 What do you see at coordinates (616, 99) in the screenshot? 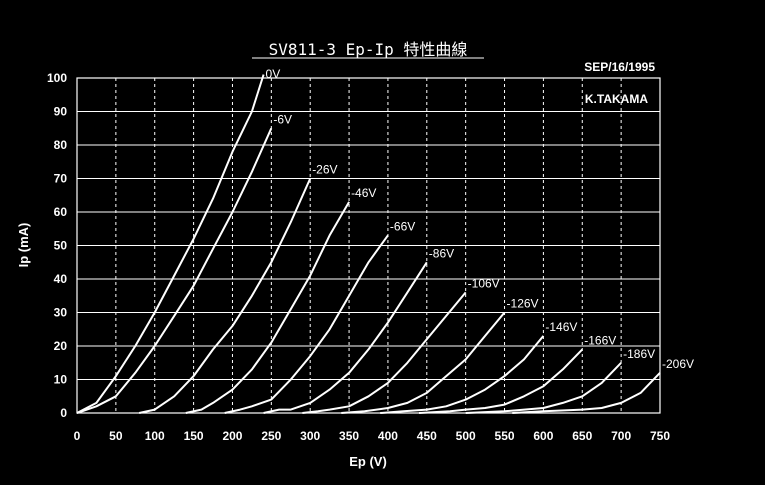
I see `author-label: K.TAKAMA` at bounding box center [616, 99].